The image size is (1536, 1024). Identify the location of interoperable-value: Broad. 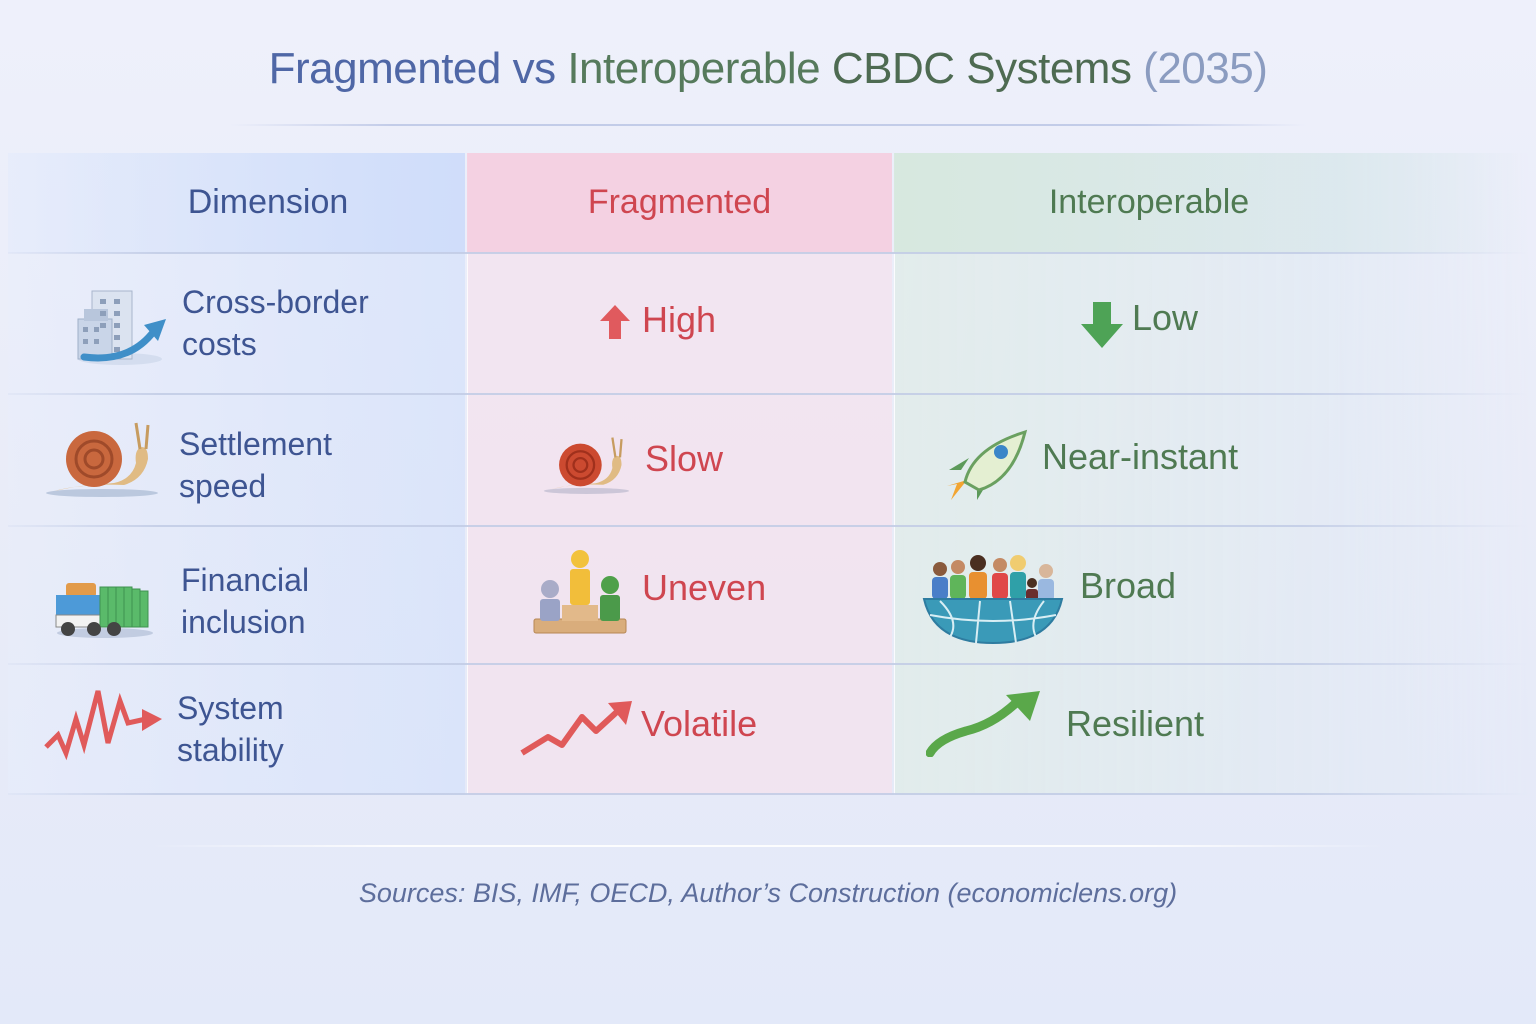
(1128, 585).